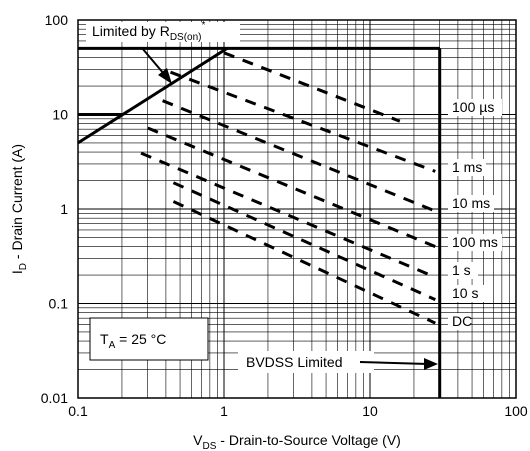 Image resolution: width=530 pixels, height=451 pixels. What do you see at coordinates (64, 209) in the screenshot?
I see `y-tick-label: 1` at bounding box center [64, 209].